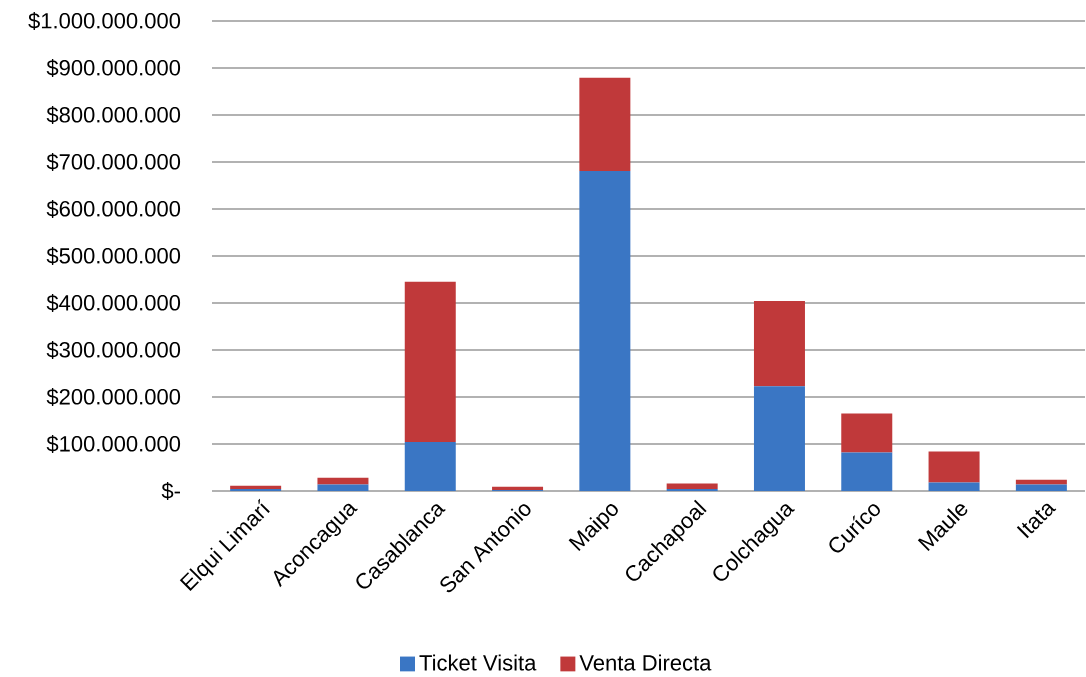 This screenshot has height=677, width=1086. I want to click on x-tick-label: Itata, so click(1036, 521).